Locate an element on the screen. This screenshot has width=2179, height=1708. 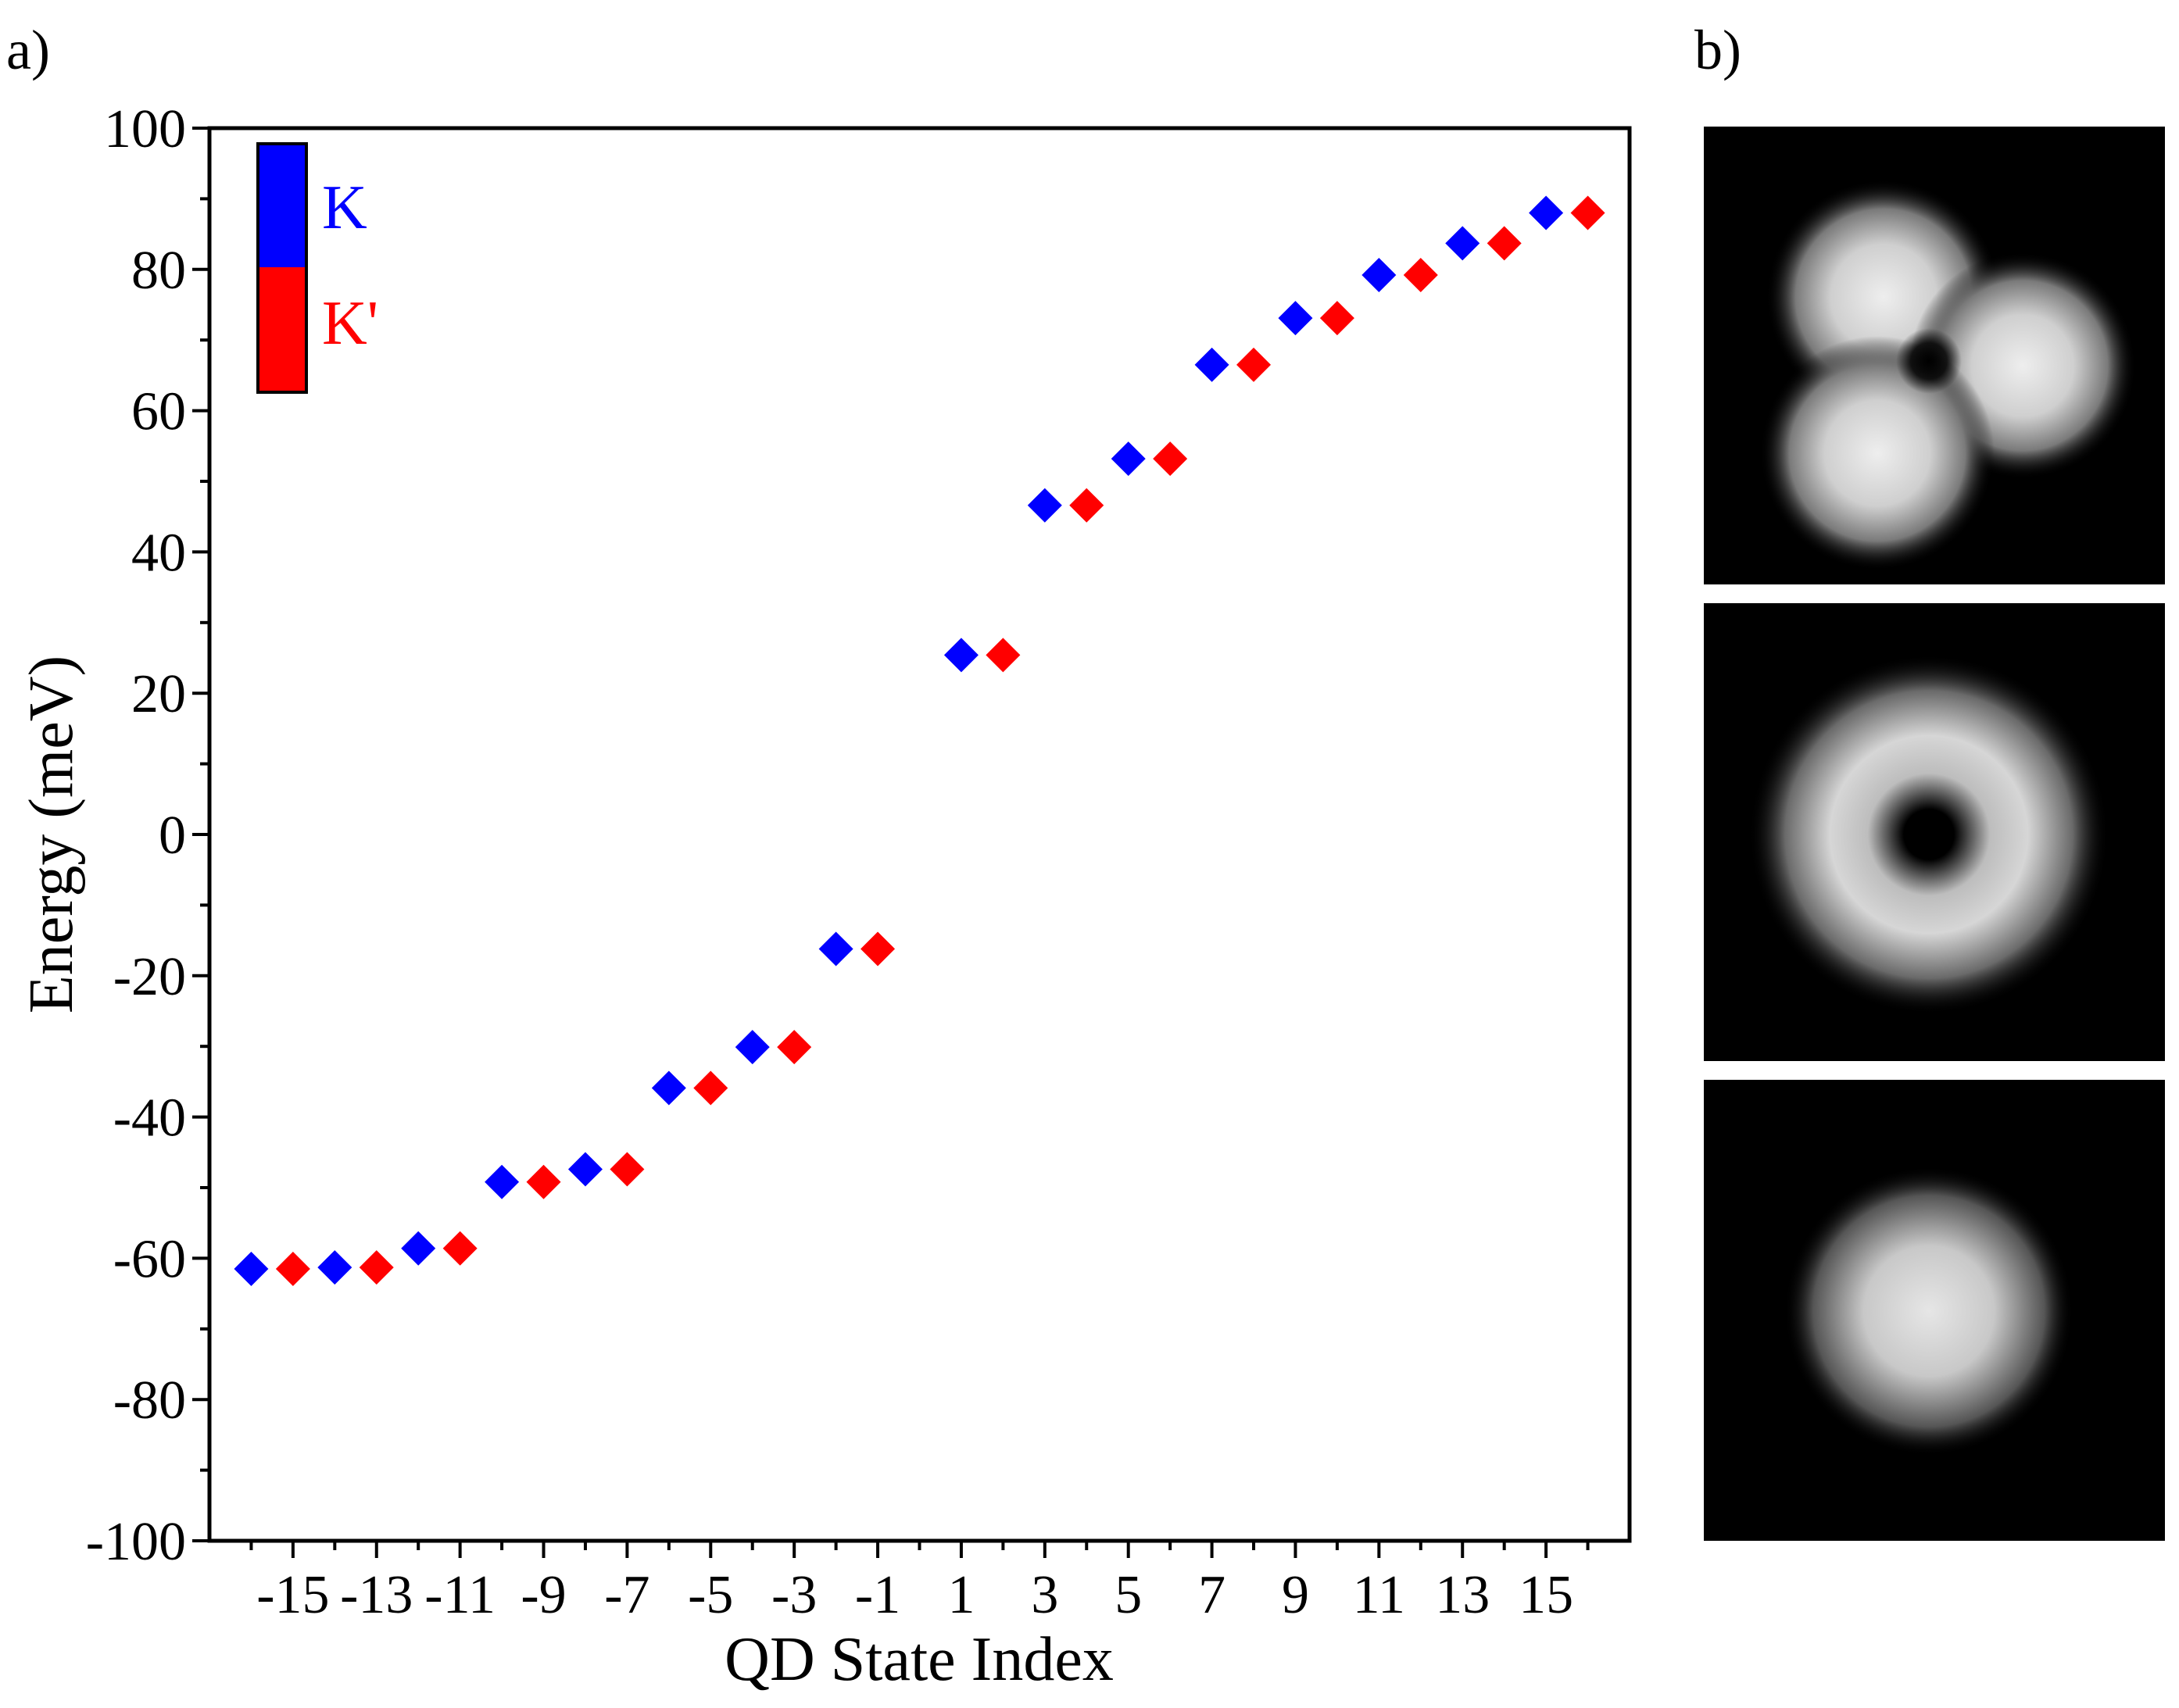
legend-frame is located at coordinates (282, 268).